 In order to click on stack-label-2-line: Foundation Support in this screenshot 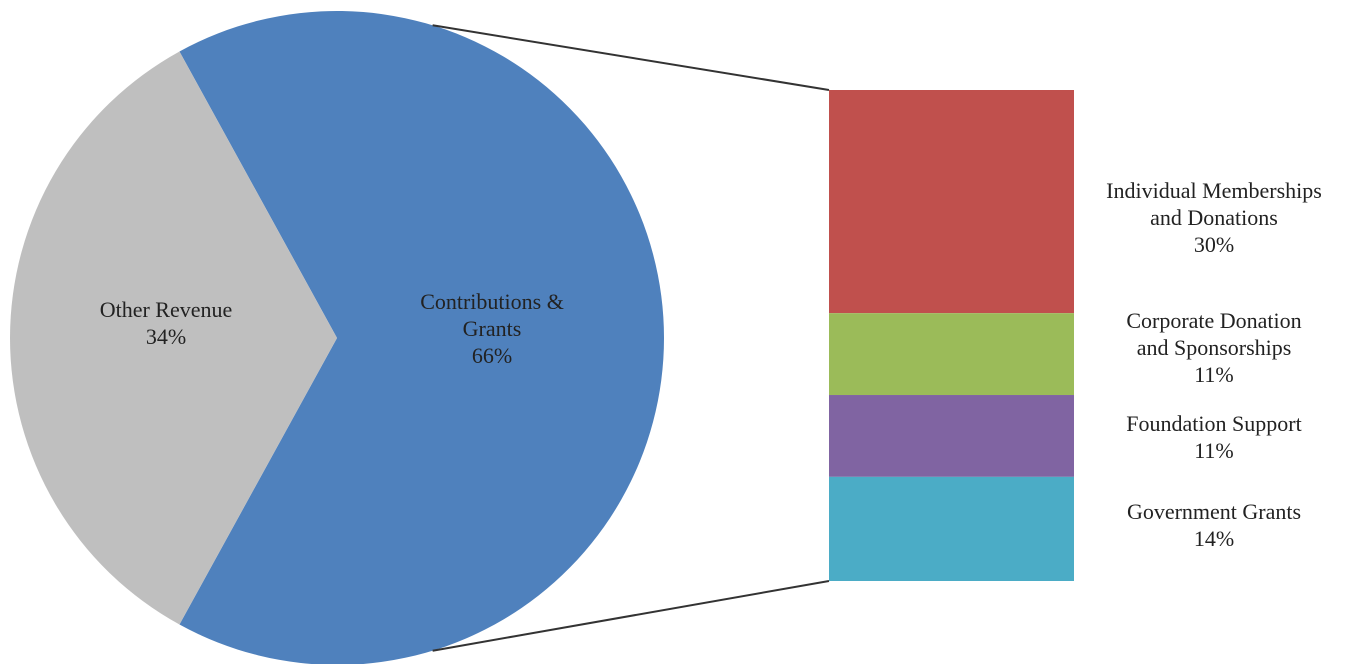, I will do `click(1213, 423)`.